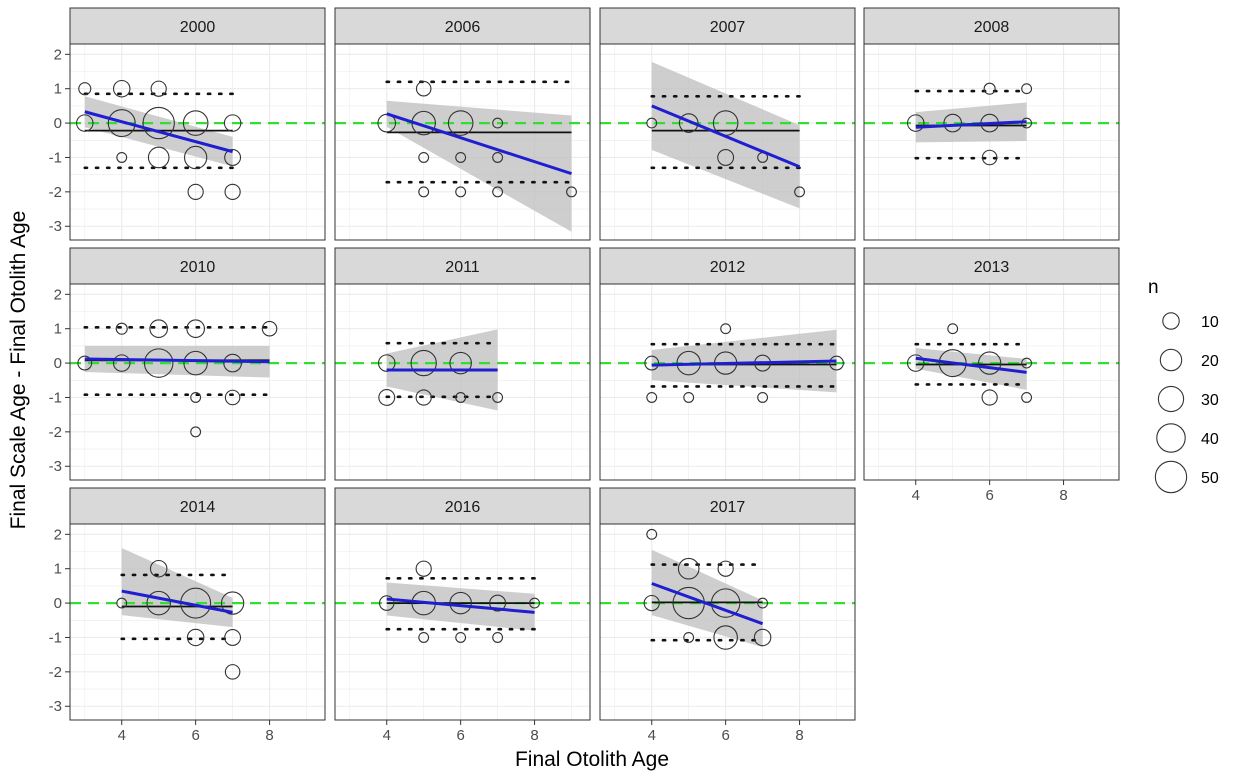 The width and height of the screenshot is (1238, 776). What do you see at coordinates (971, 368) in the screenshot?
I see `confidence-band` at bounding box center [971, 368].